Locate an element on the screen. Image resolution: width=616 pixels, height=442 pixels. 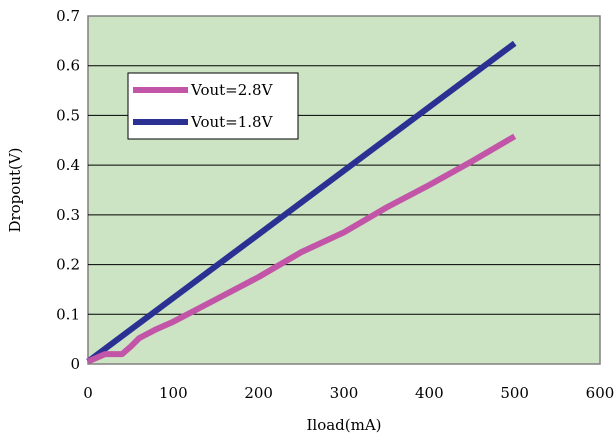
legend-label-vout-2-8v: Vout=2.8V is located at coordinates (232, 90).